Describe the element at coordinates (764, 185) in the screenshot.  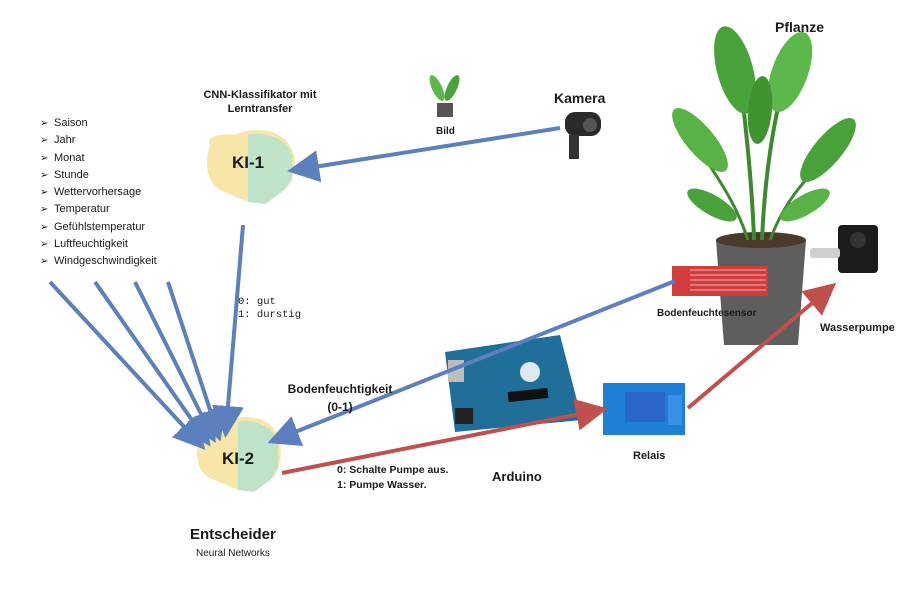
I see `plant-illustration` at that location.